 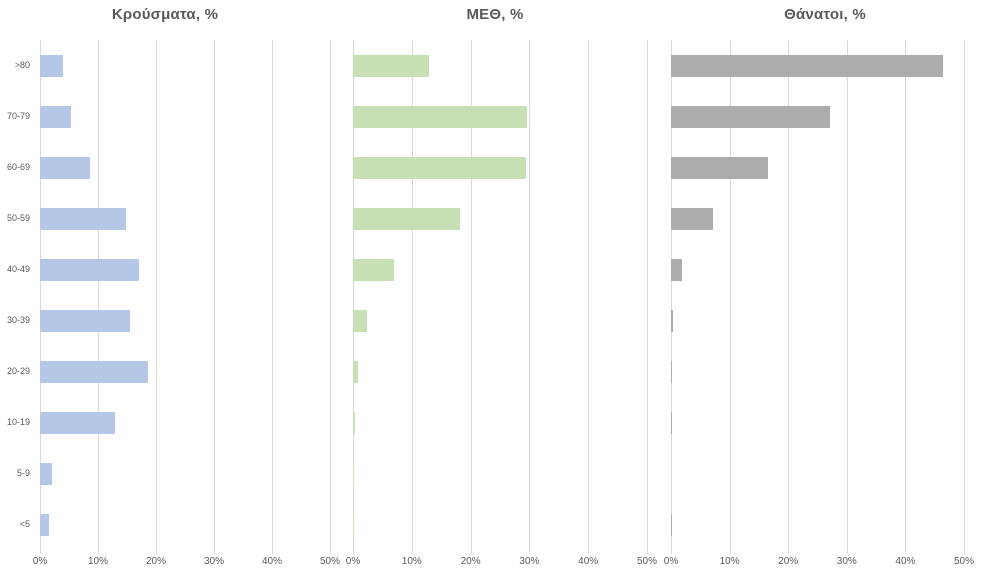 I want to click on x-axis-labels-icu: 0% 10% 20% 30% 40% 50%, so click(x=501, y=564).